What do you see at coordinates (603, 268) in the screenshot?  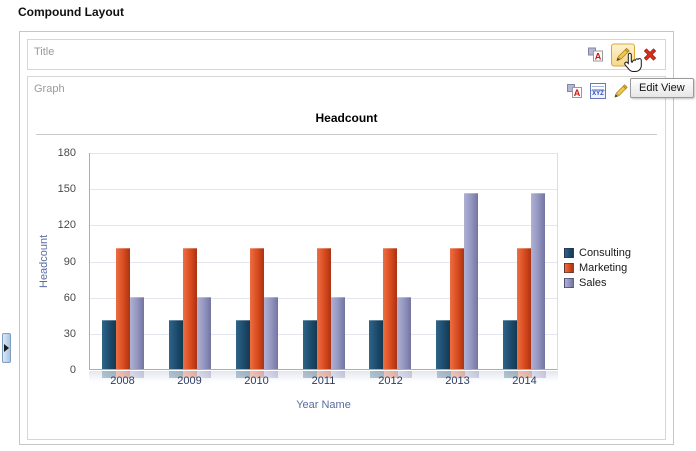 I see `legend-label: Marketing` at bounding box center [603, 268].